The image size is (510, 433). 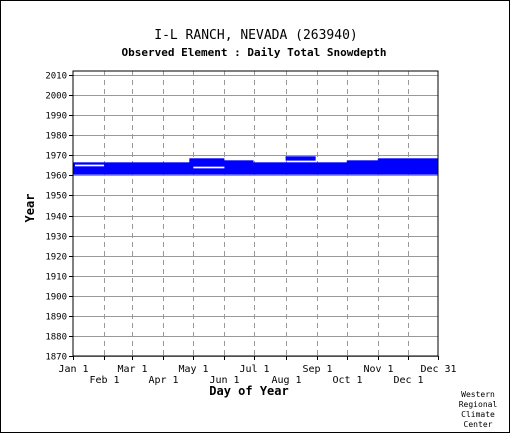 What do you see at coordinates (478, 394) in the screenshot?
I see `credit-line: Western` at bounding box center [478, 394].